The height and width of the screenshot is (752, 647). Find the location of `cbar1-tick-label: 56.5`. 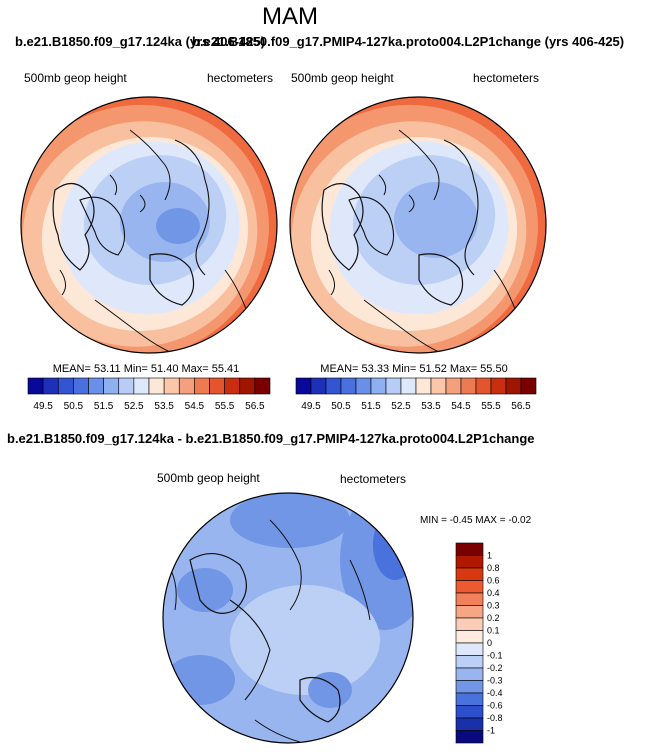

cbar1-tick-label: 56.5 is located at coordinates (255, 406).